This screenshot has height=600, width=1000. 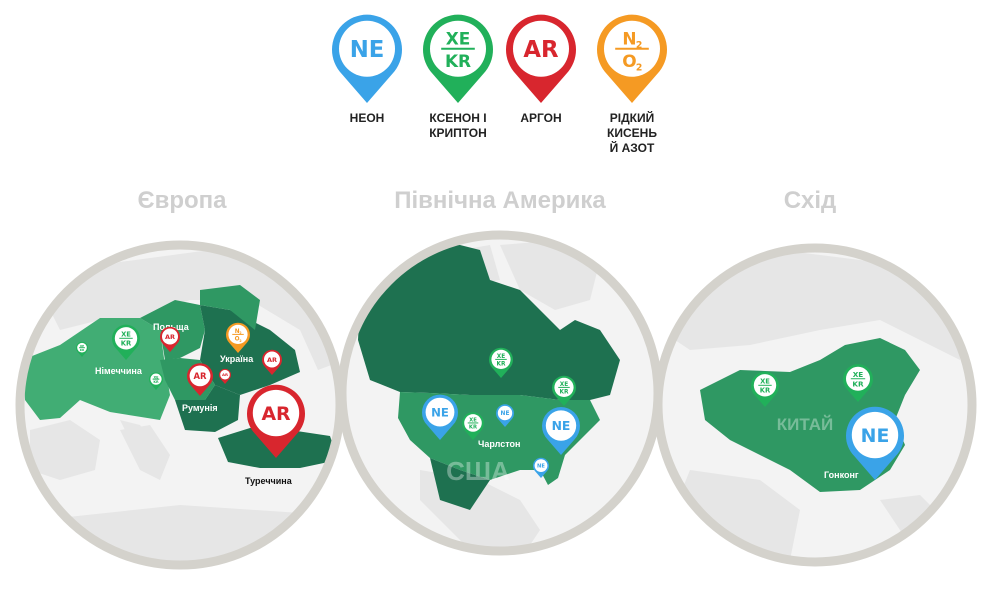 I want to click on legend-label-neon: НЕОН, so click(x=367, y=118).